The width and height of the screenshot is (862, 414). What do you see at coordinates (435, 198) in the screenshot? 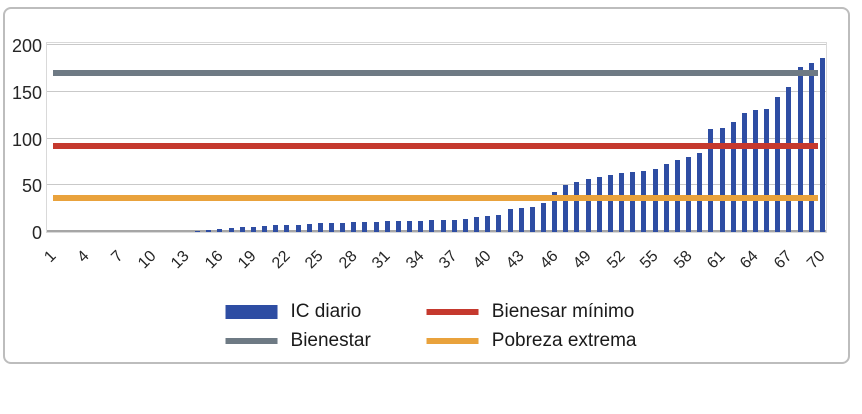
I see `reference-line-pobreza-extrema` at bounding box center [435, 198].